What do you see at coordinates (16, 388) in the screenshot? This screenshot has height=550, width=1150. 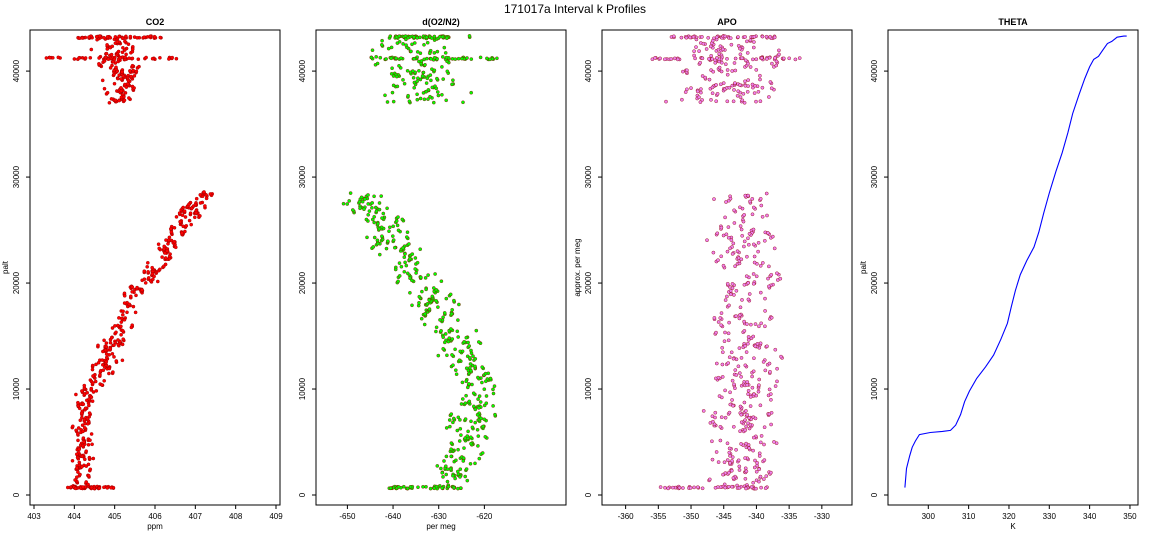 I see `y-tick-label: 10000` at bounding box center [16, 388].